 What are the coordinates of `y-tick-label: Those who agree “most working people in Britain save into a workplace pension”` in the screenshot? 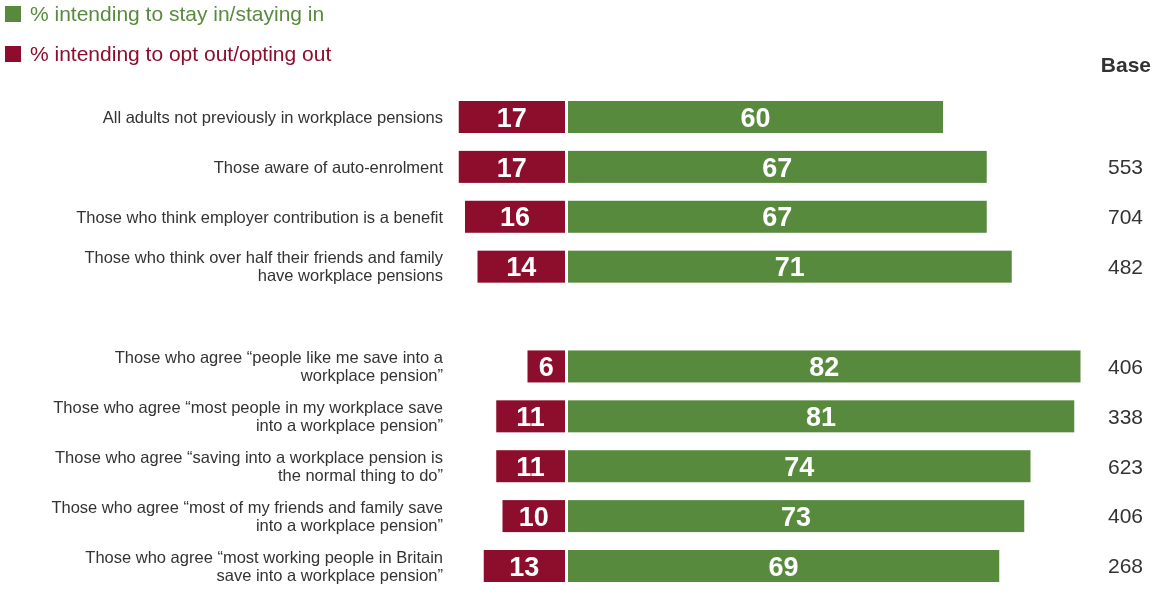 It's located at (264, 565).